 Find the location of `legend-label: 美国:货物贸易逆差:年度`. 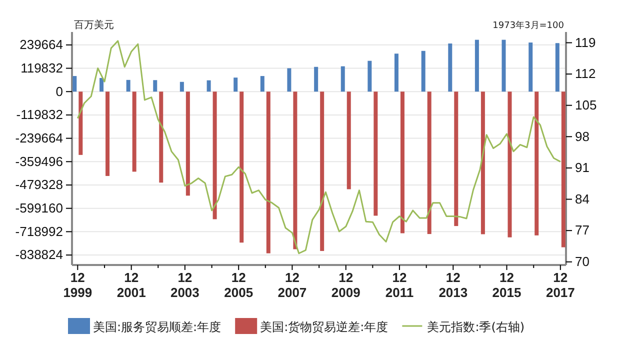

legend-label: 美国:货物贸易逆差:年度 is located at coordinates (324, 327).